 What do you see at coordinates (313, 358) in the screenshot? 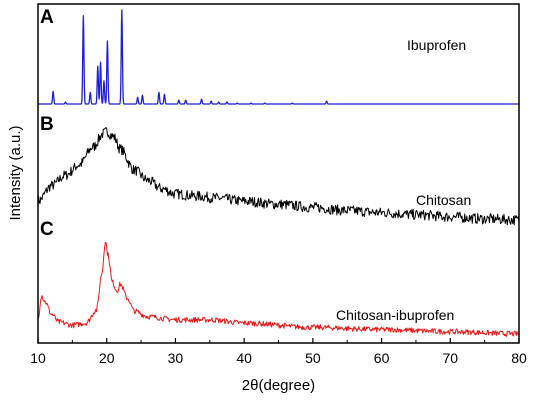
I see `x-tick-label: 50` at bounding box center [313, 358].